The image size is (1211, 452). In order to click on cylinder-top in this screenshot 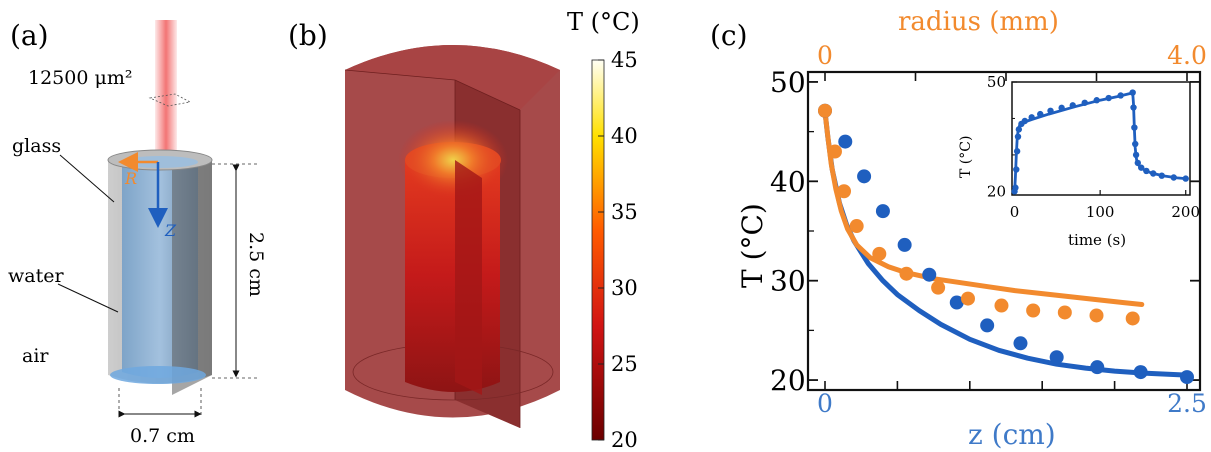, I will do `click(452, 77)`.